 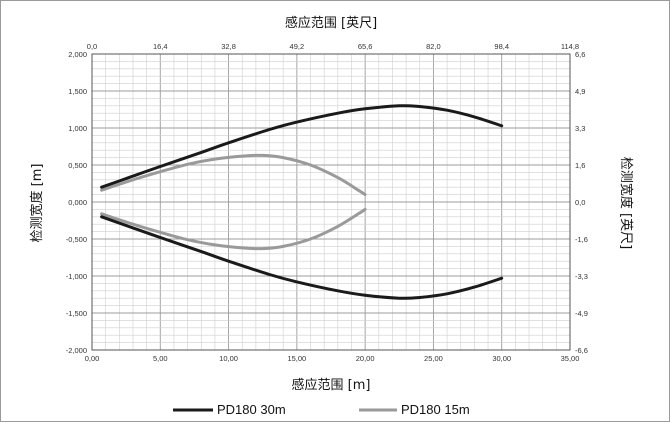 I want to click on y2-tick-label: -4,9, so click(x=581, y=313).